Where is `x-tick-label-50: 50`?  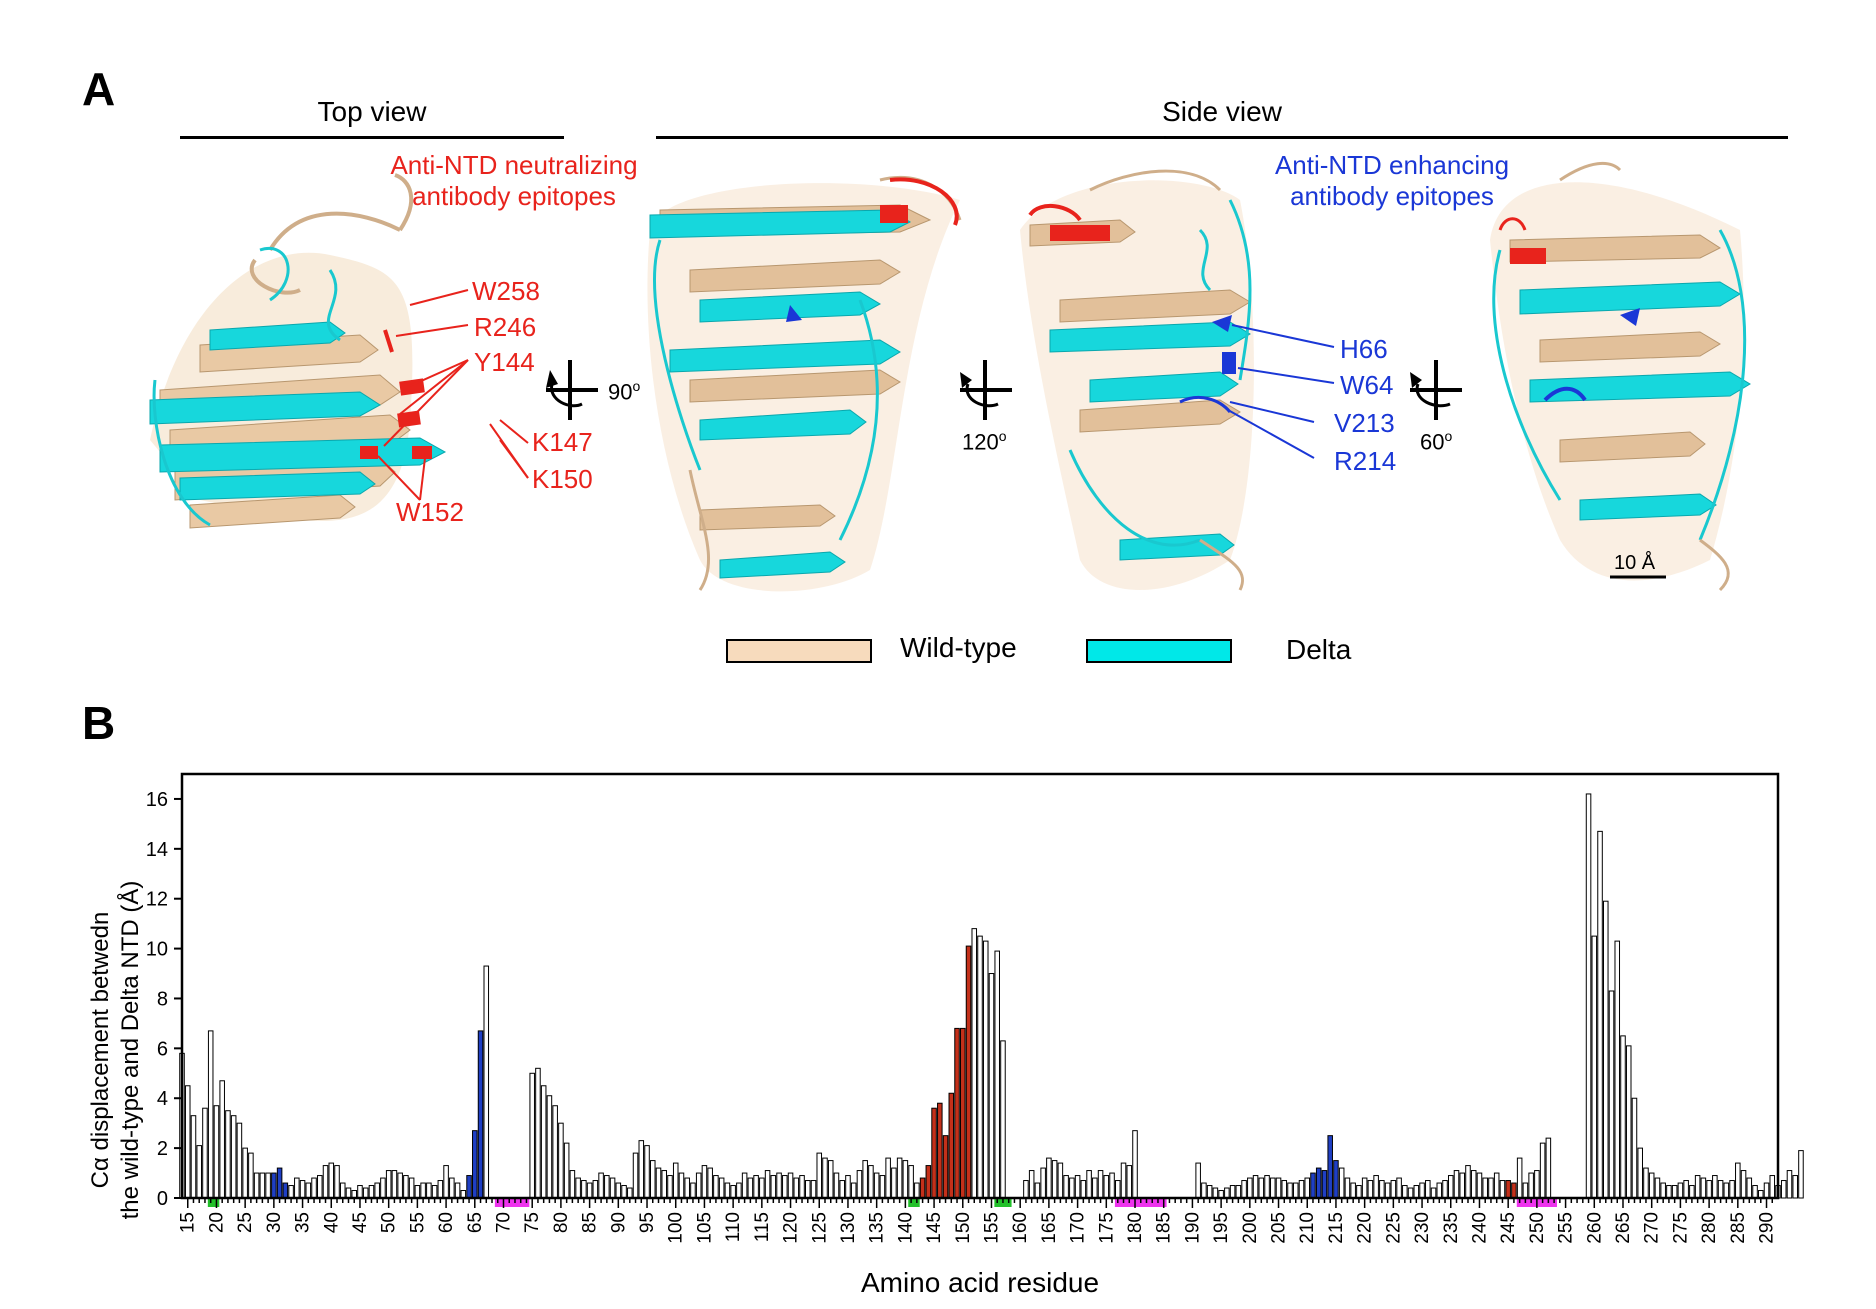
x-tick-label-50: 50 is located at coordinates (389, 1222).